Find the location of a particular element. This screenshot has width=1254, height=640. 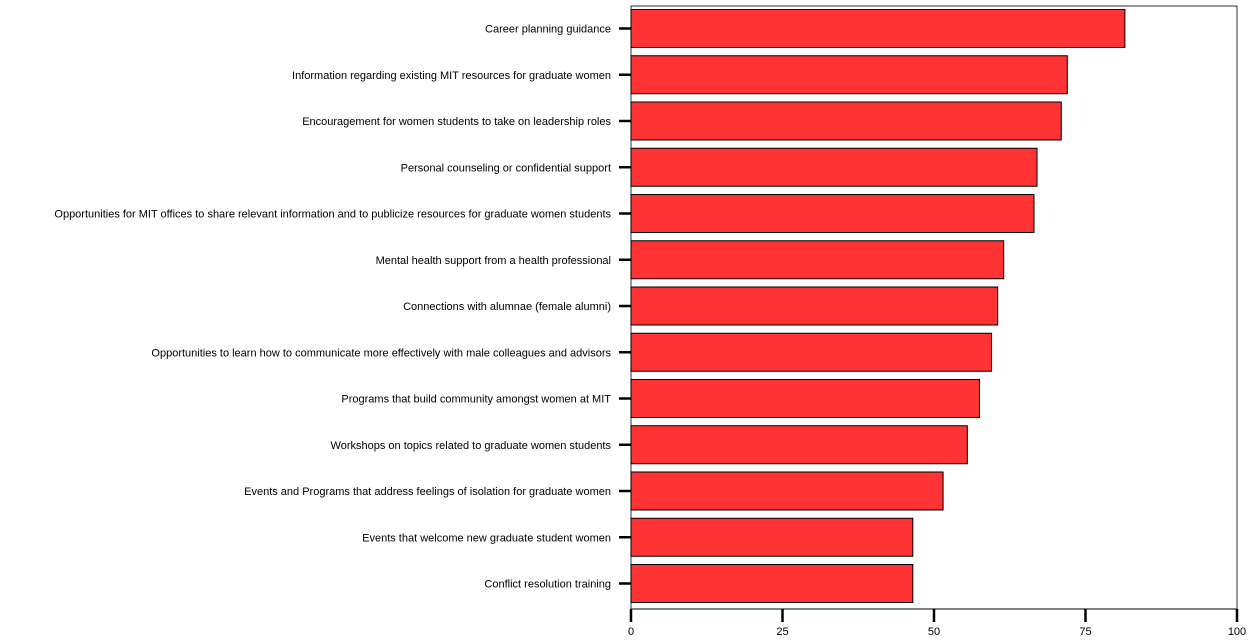

y-axis-ticks is located at coordinates (625, 306).